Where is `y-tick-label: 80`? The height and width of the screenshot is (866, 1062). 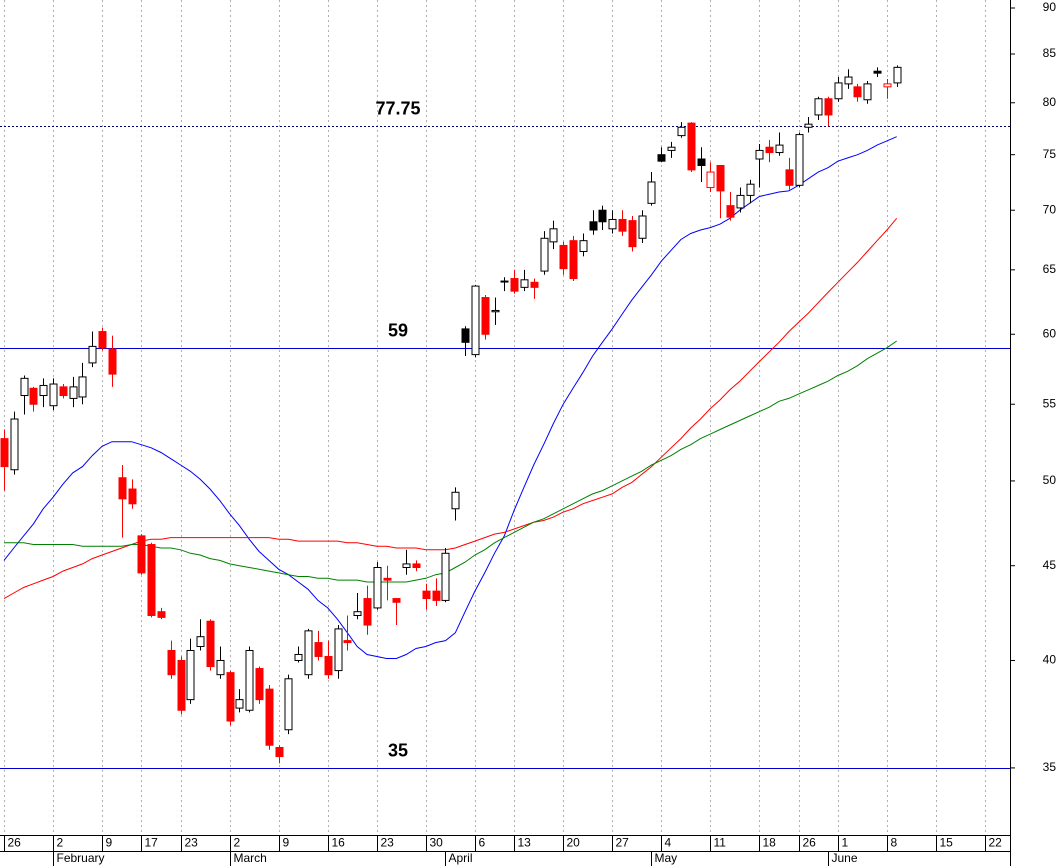
y-tick-label: 80 is located at coordinates (1050, 102).